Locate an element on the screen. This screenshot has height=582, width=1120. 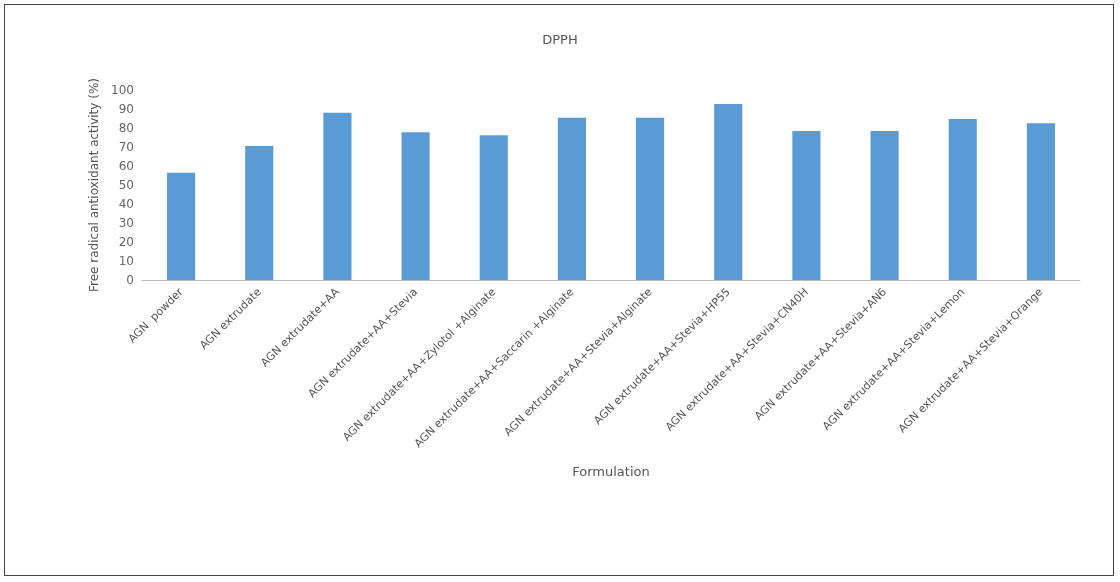
x-axis-title: Formulation is located at coordinates (611, 471).